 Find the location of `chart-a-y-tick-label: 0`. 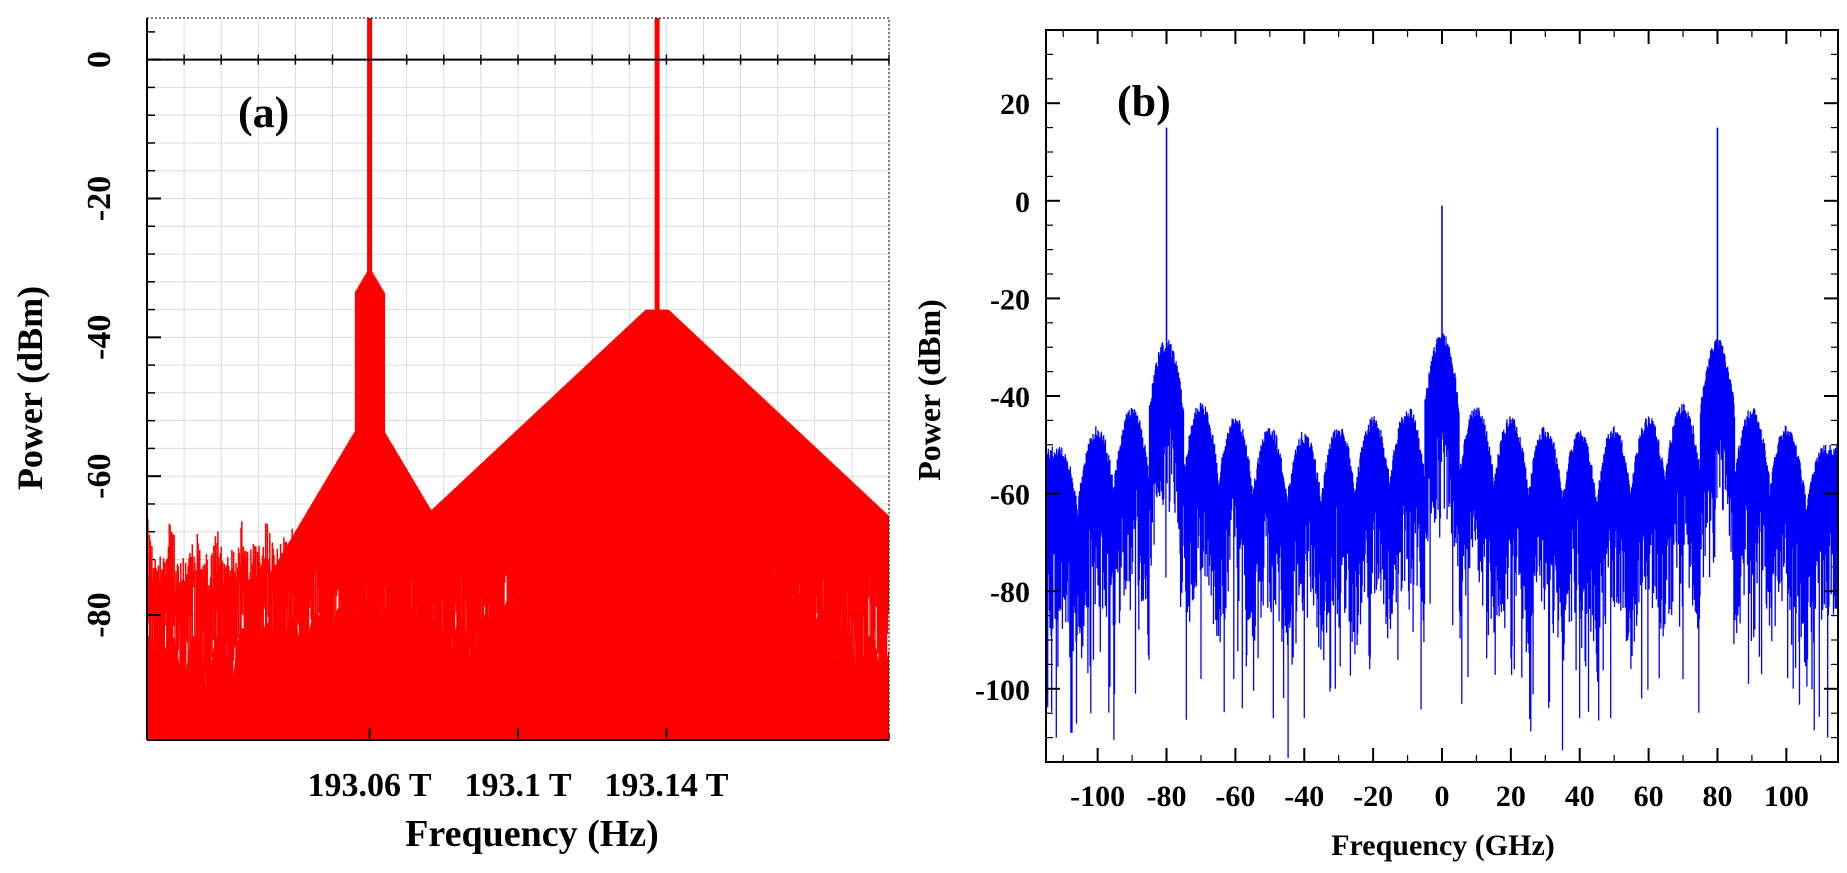

chart-a-y-tick-label: 0 is located at coordinates (99, 59).